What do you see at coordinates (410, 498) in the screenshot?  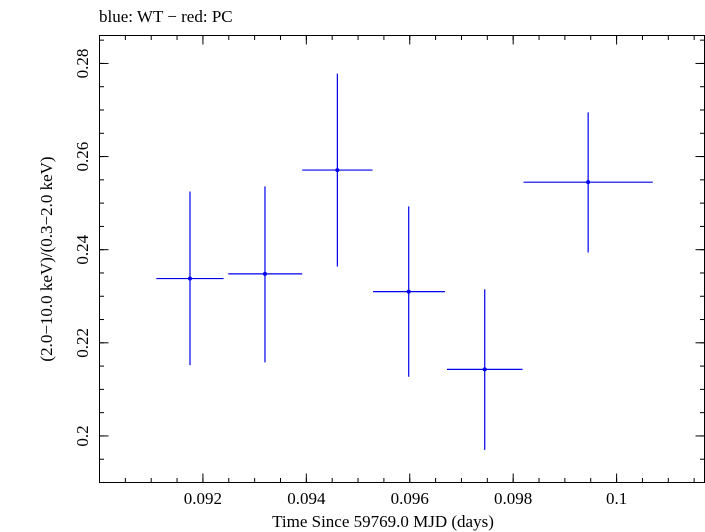 I see `x-tick-label: 0.096` at bounding box center [410, 498].